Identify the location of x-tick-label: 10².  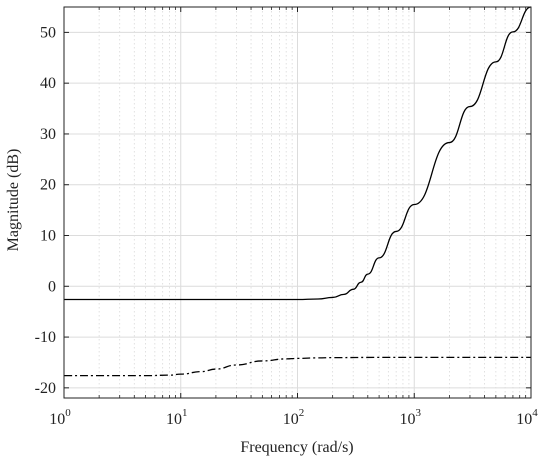
(294, 417).